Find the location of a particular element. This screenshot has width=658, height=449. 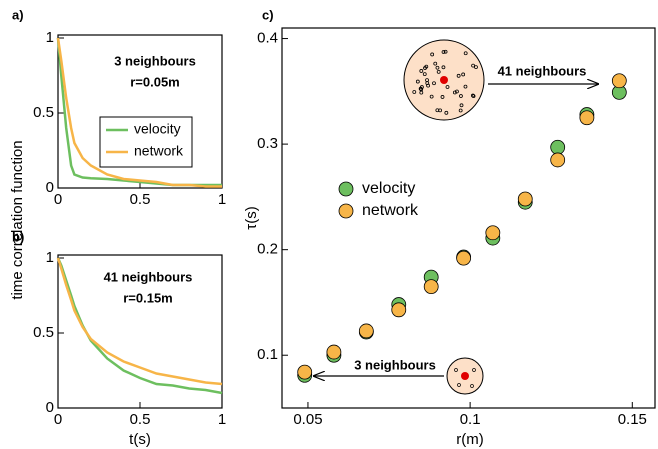

y-tick-label: 0.2 is located at coordinates (267, 249).